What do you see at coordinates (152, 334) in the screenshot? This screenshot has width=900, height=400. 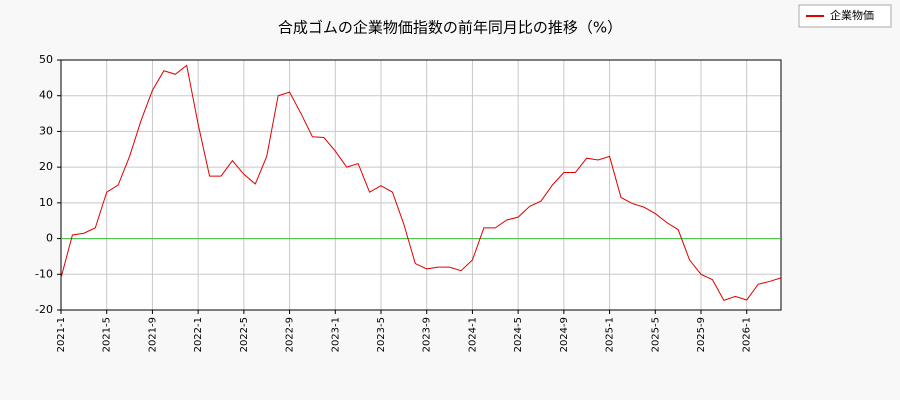 I see `x-tick-label: 2021-9` at bounding box center [152, 334].